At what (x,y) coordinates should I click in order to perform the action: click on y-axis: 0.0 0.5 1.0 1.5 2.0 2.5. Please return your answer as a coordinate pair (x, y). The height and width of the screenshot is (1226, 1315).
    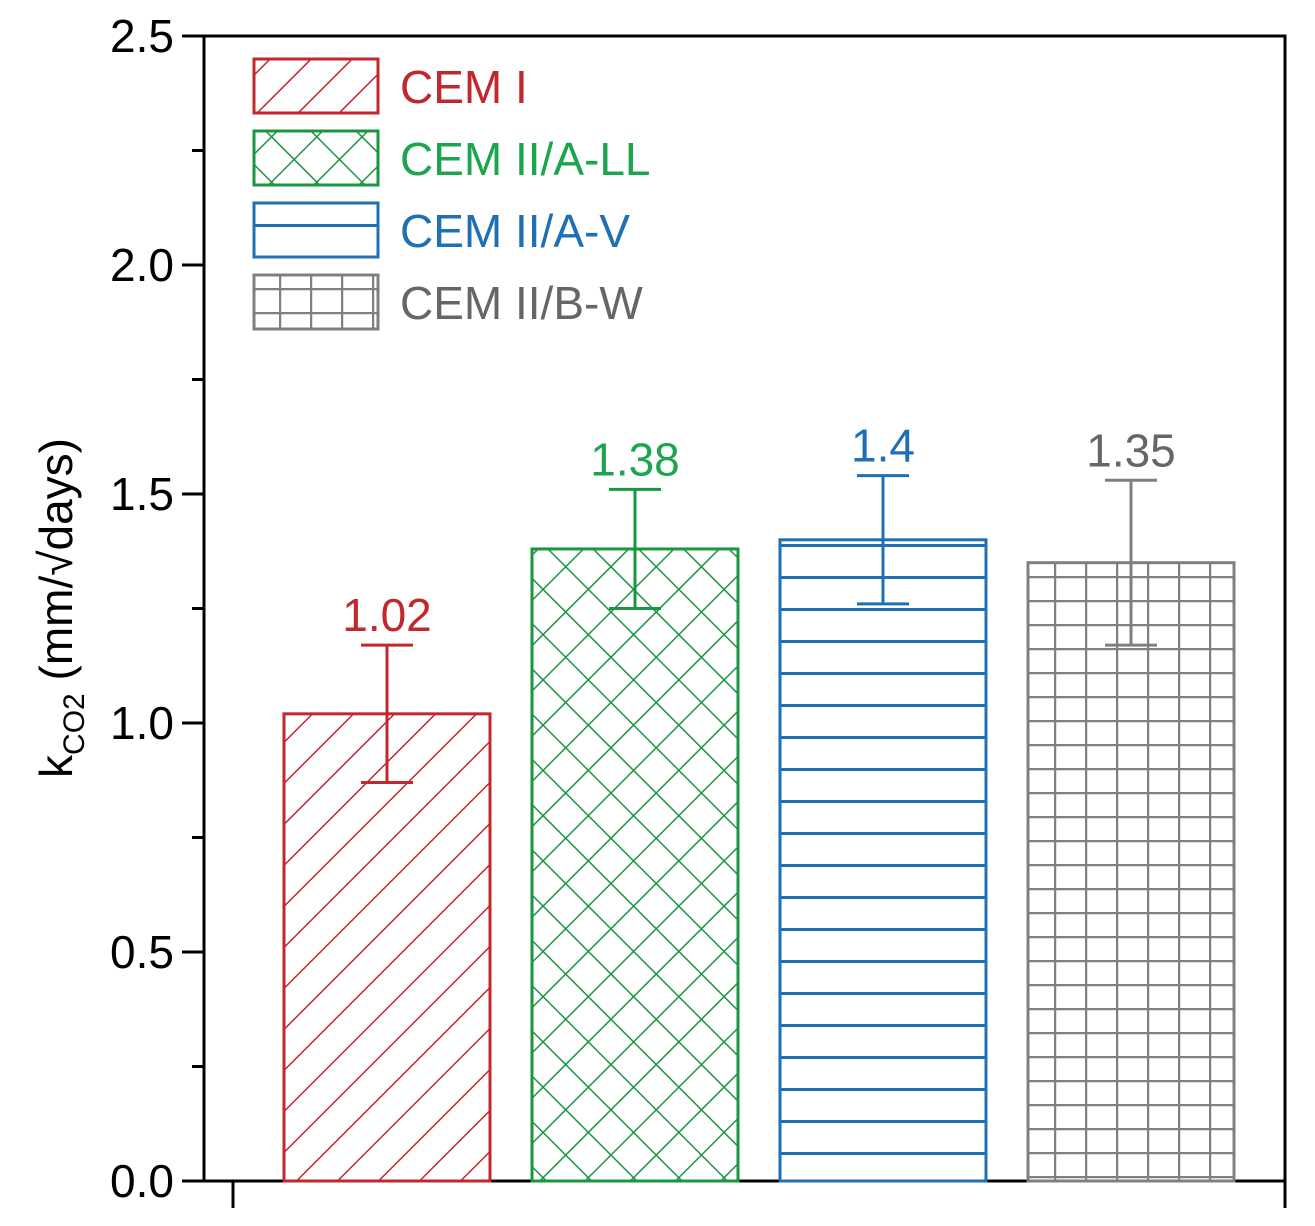
    Looking at the image, I should click on (157, 608).